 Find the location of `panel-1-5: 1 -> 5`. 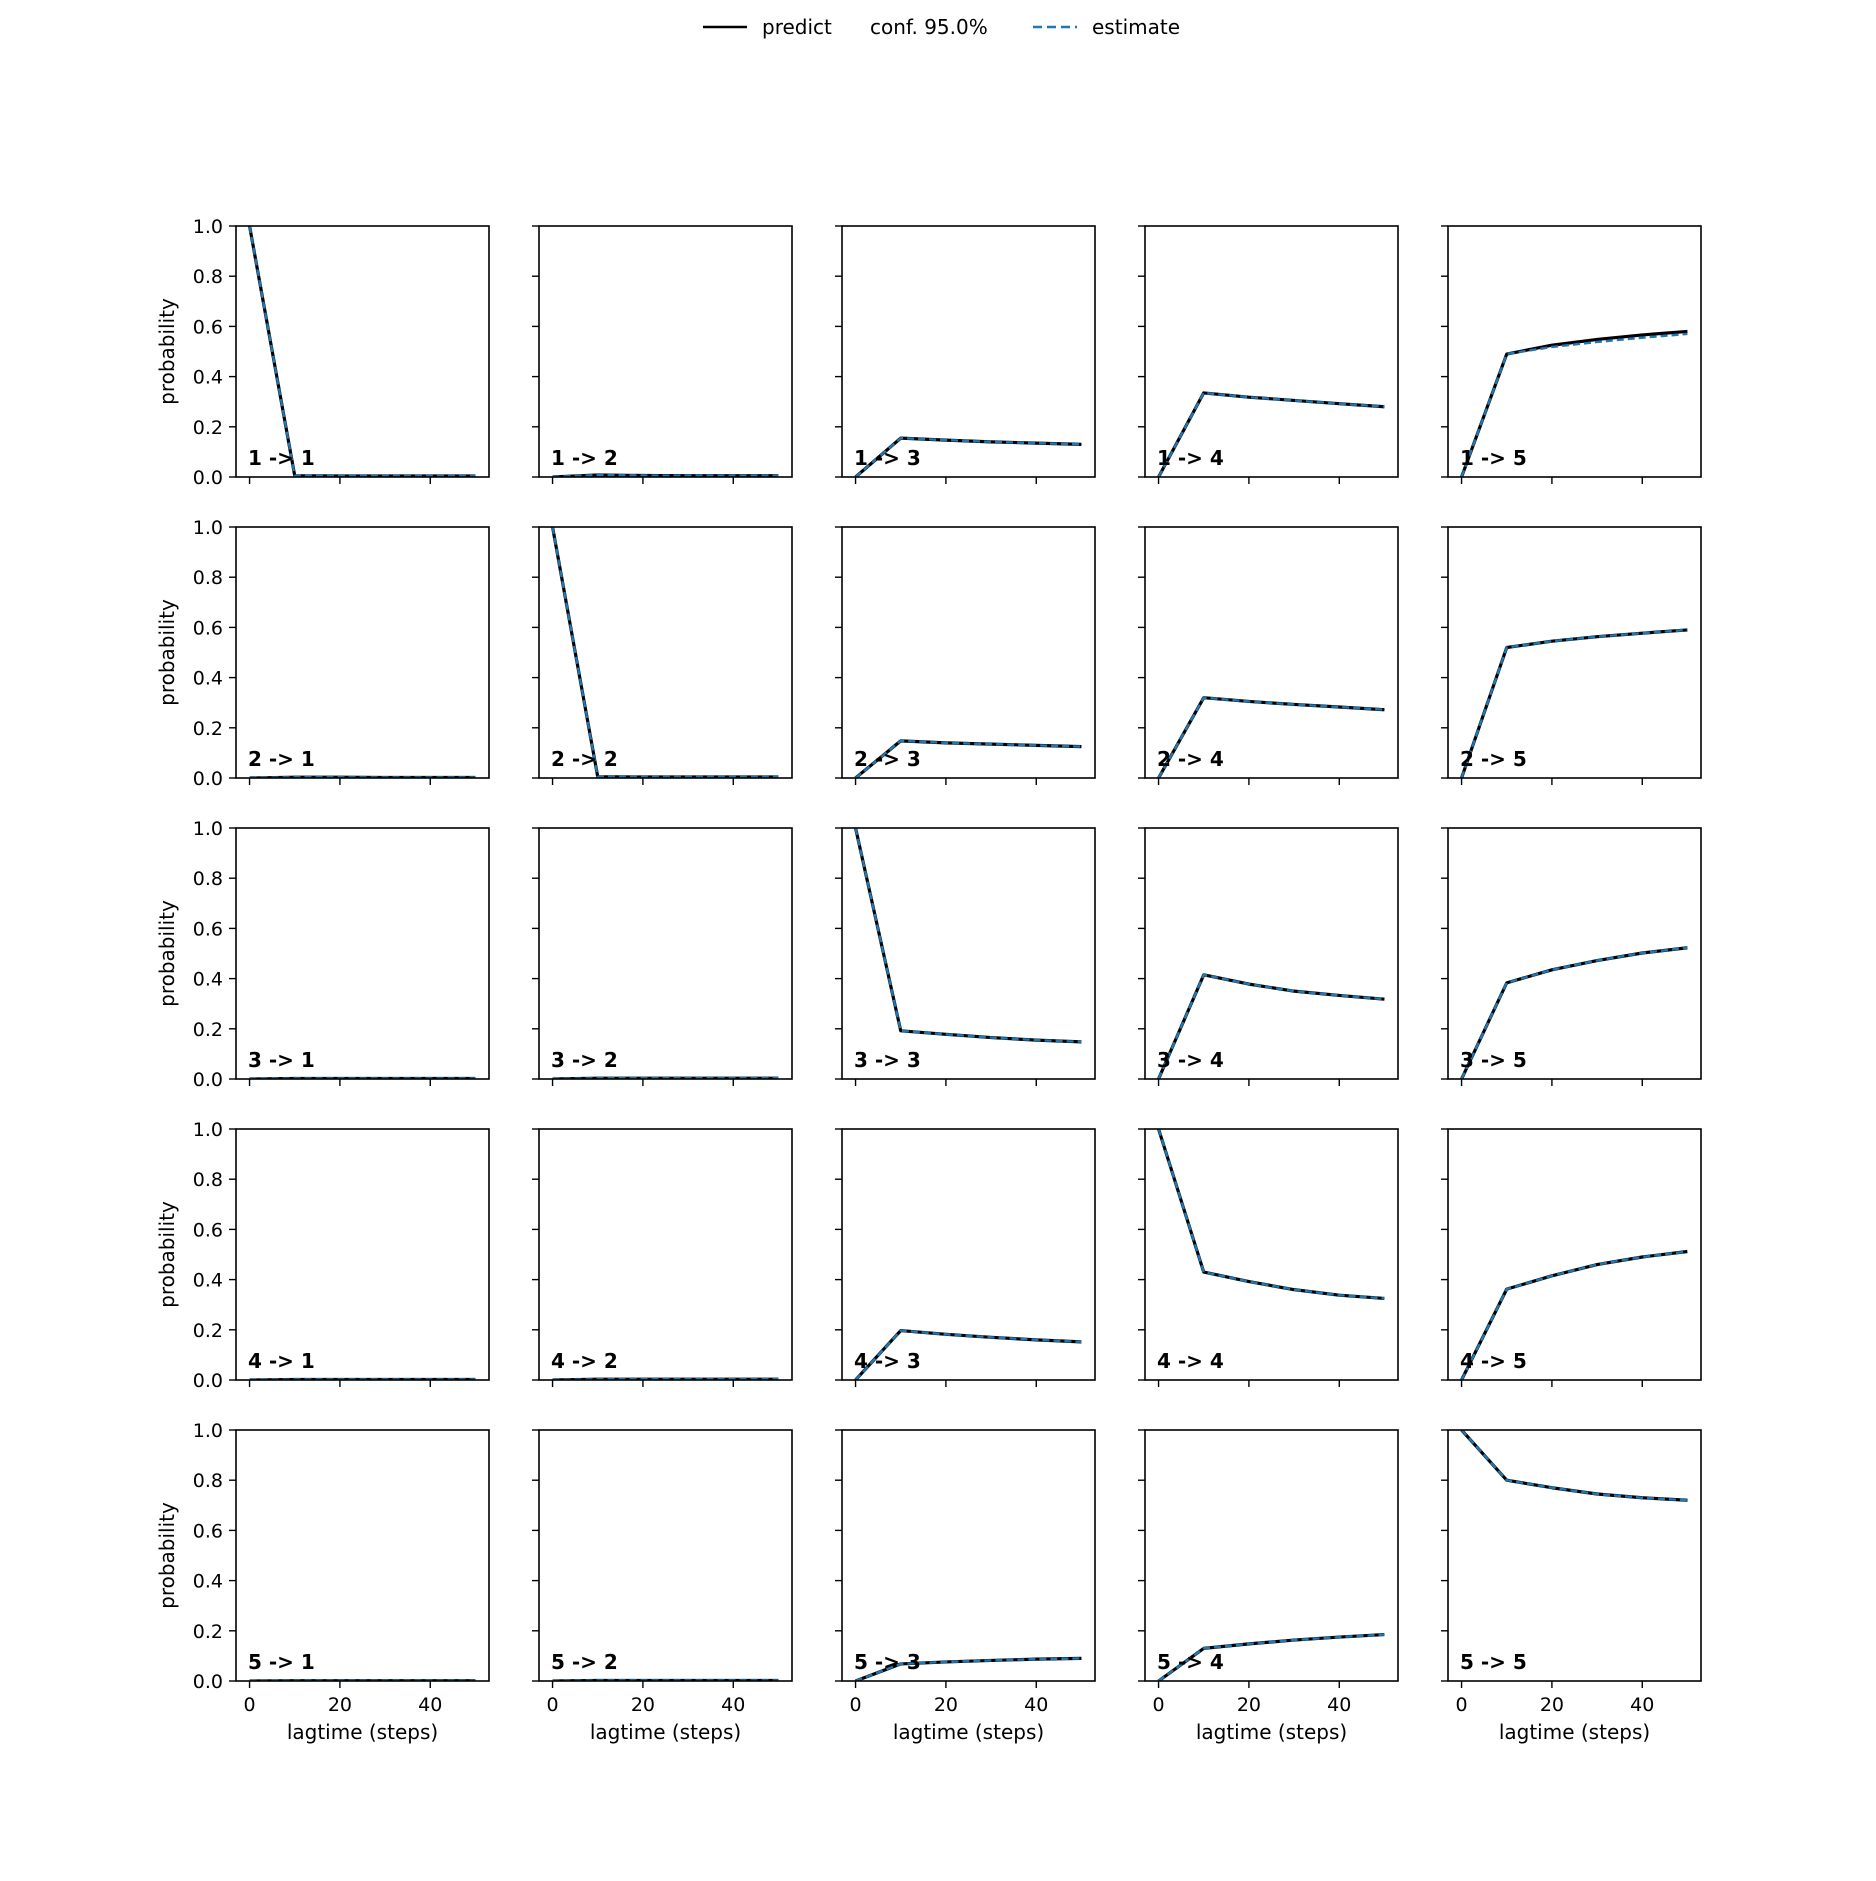

panel-1-5: 1 -> 5 is located at coordinates (1571, 355).